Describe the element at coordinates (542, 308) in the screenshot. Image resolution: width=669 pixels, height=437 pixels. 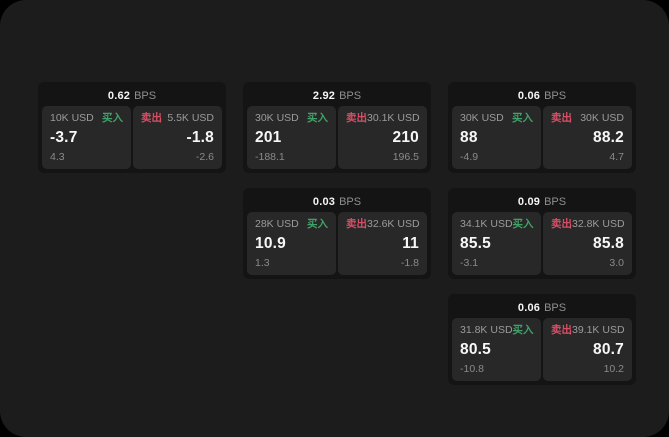
I see `card-bps-header: 0.06 BPS` at that location.